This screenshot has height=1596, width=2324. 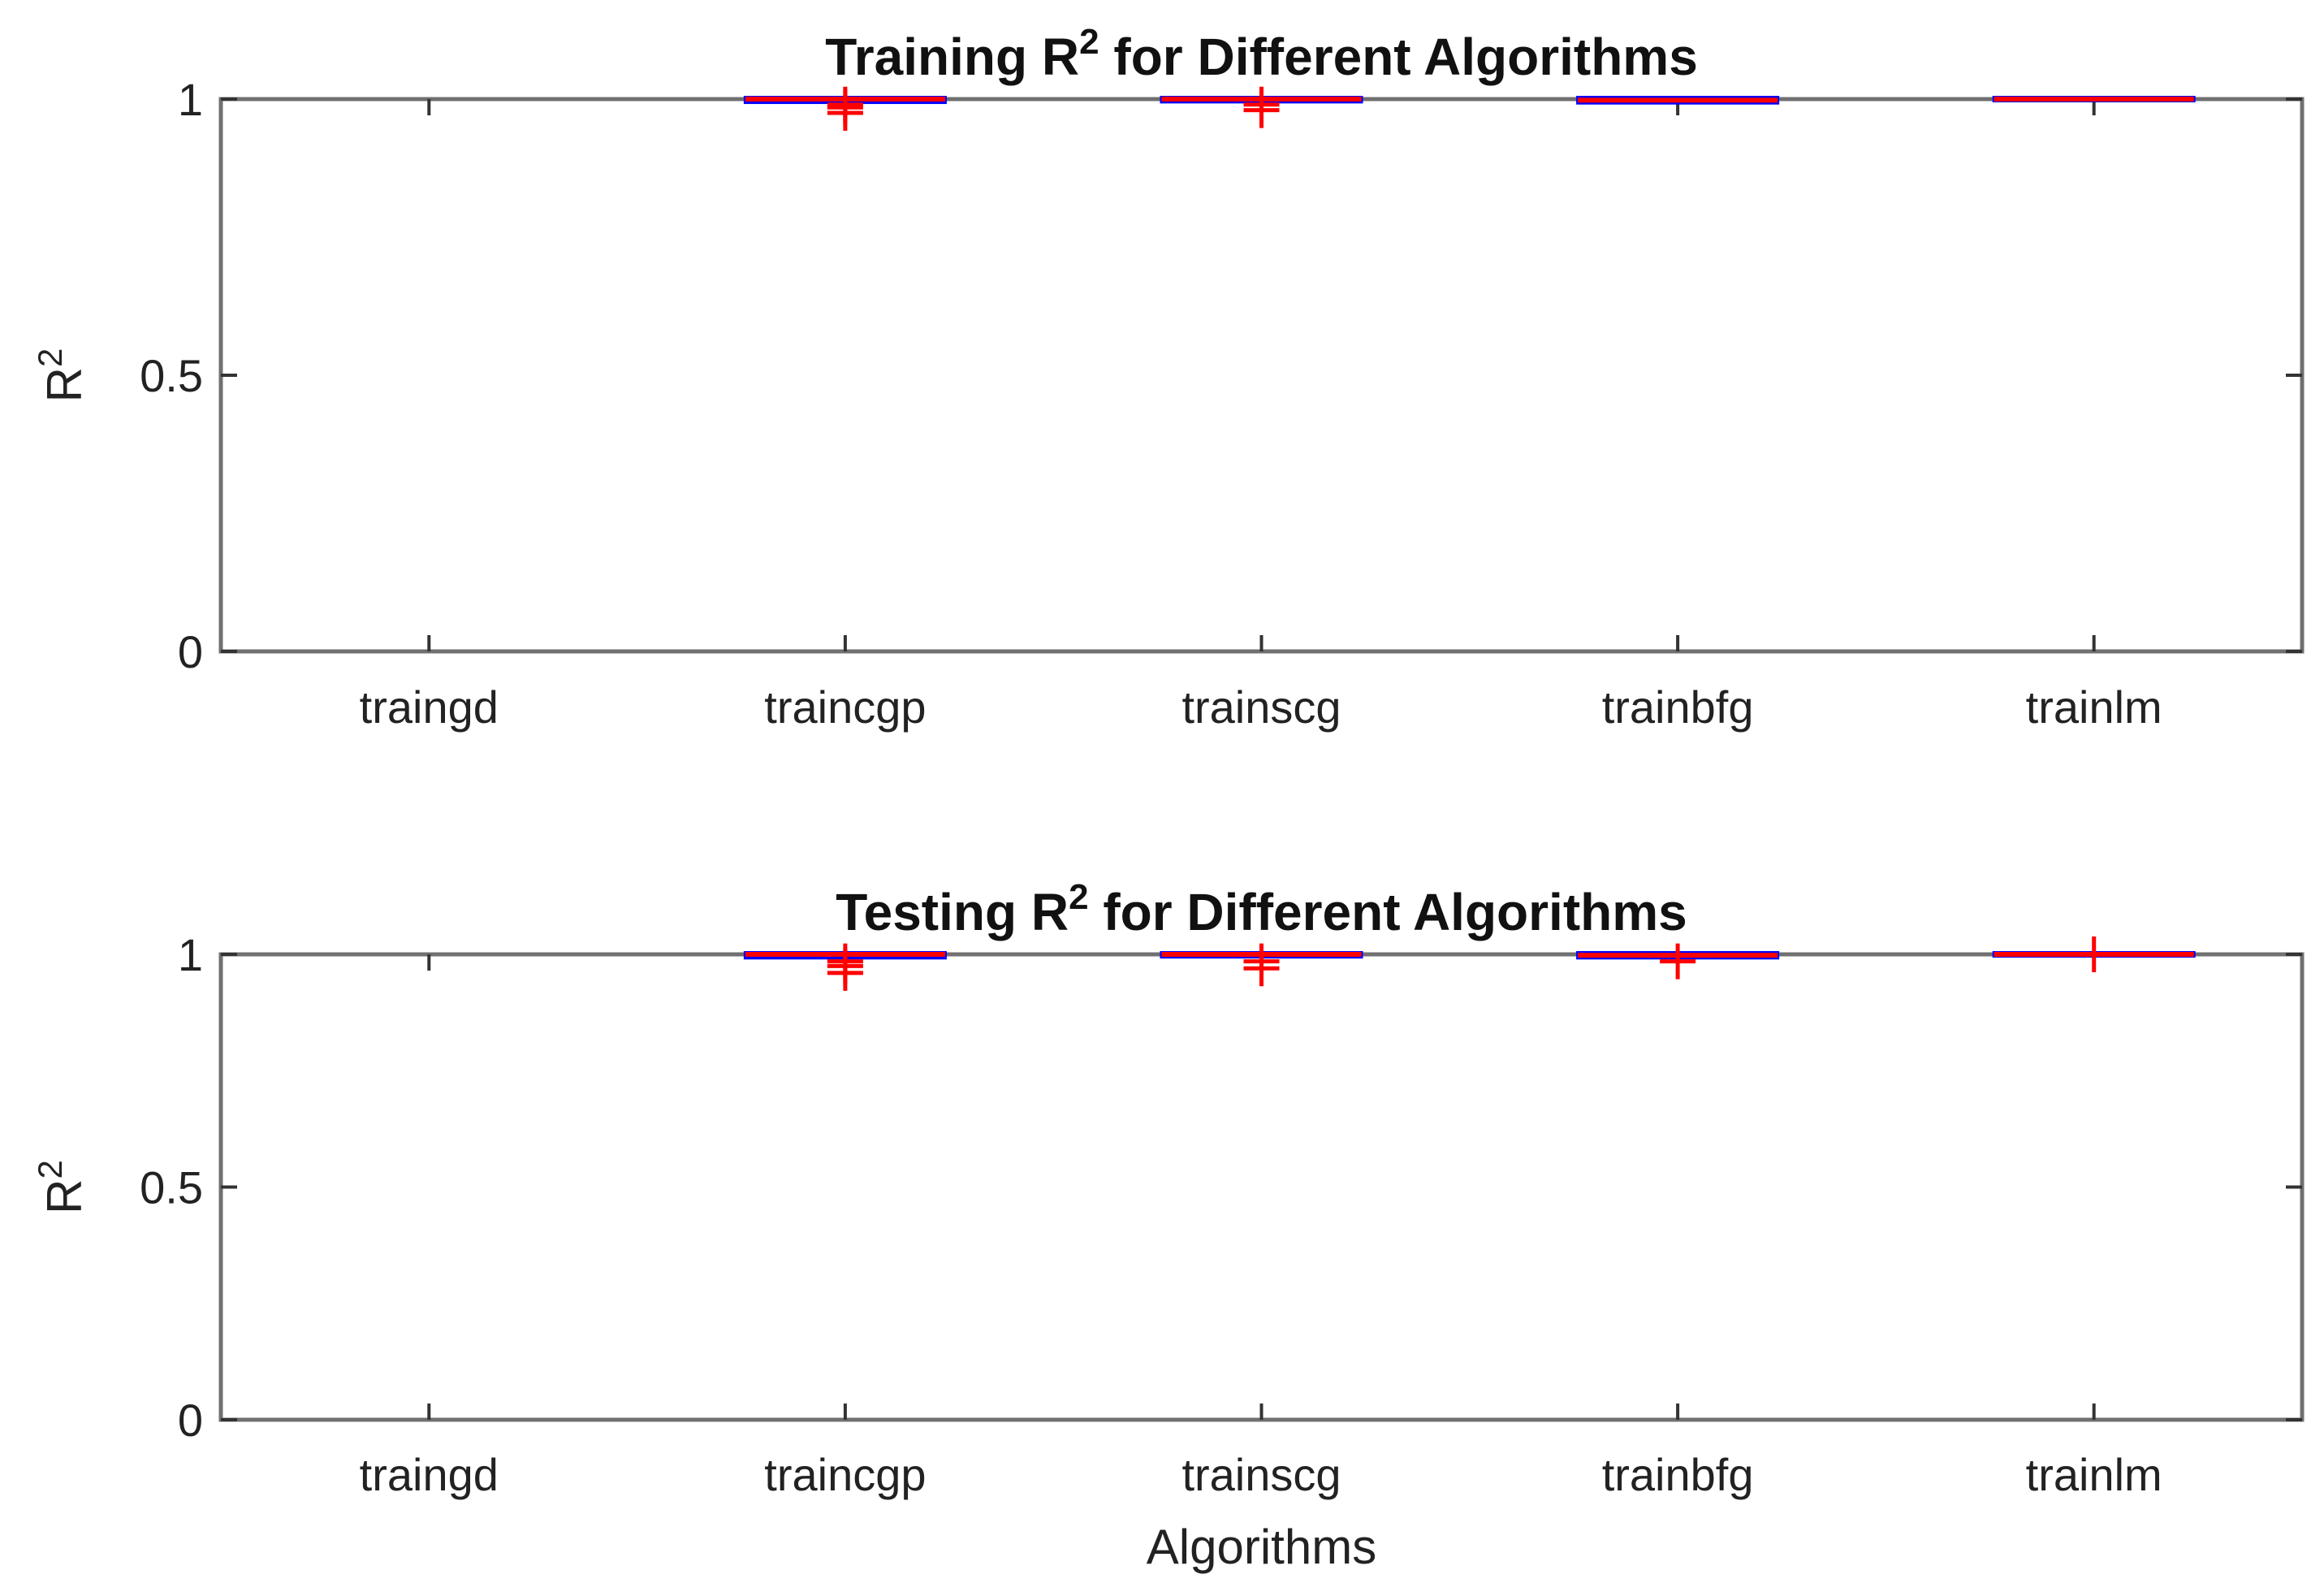 What do you see at coordinates (952, 57) in the screenshot?
I see `title-main: Training R` at bounding box center [952, 57].